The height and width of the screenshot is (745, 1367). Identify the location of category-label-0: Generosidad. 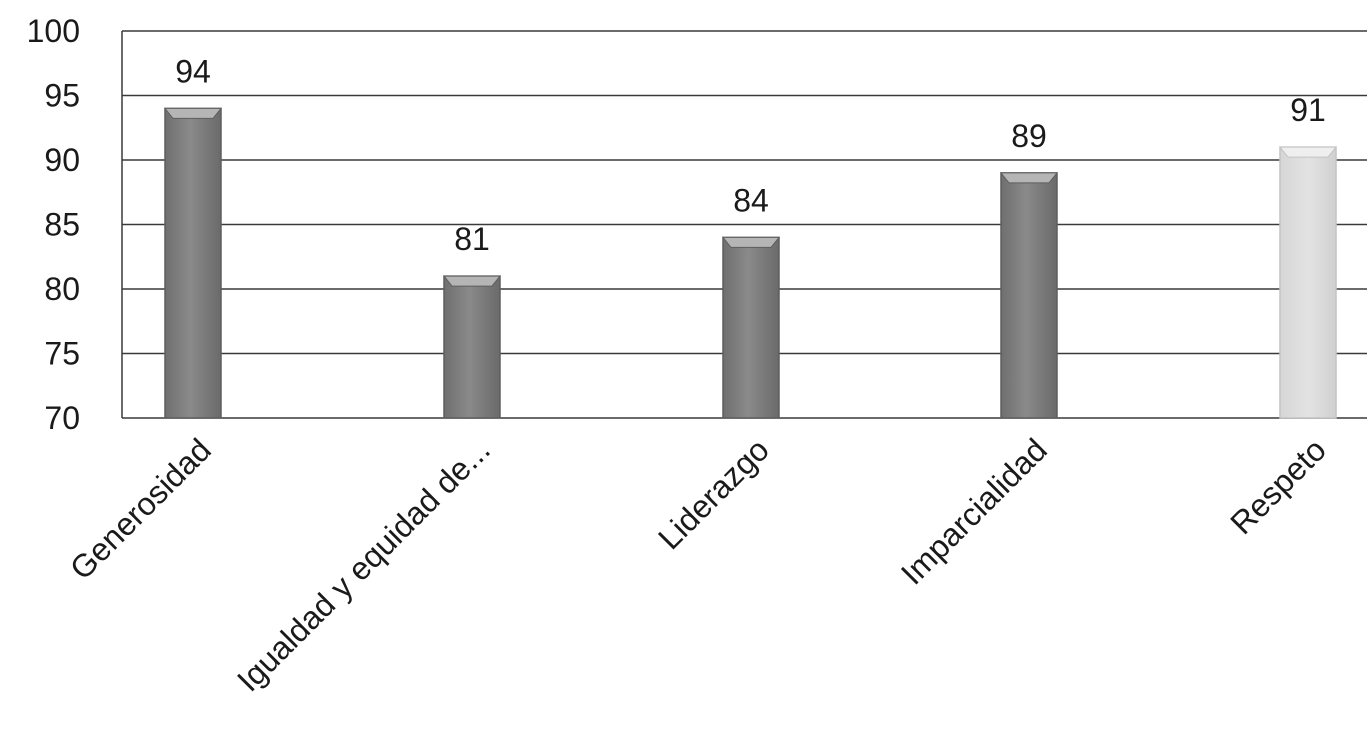
(140, 508).